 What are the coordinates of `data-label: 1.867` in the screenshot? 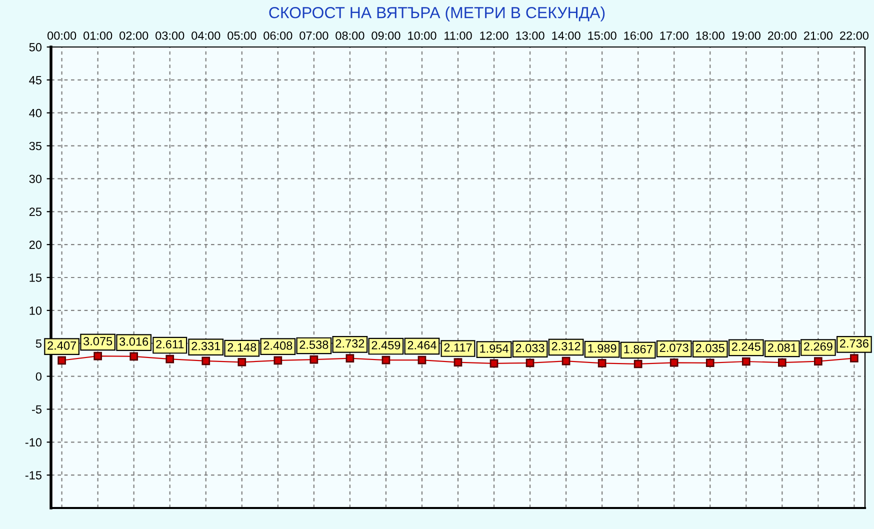 It's located at (638, 349).